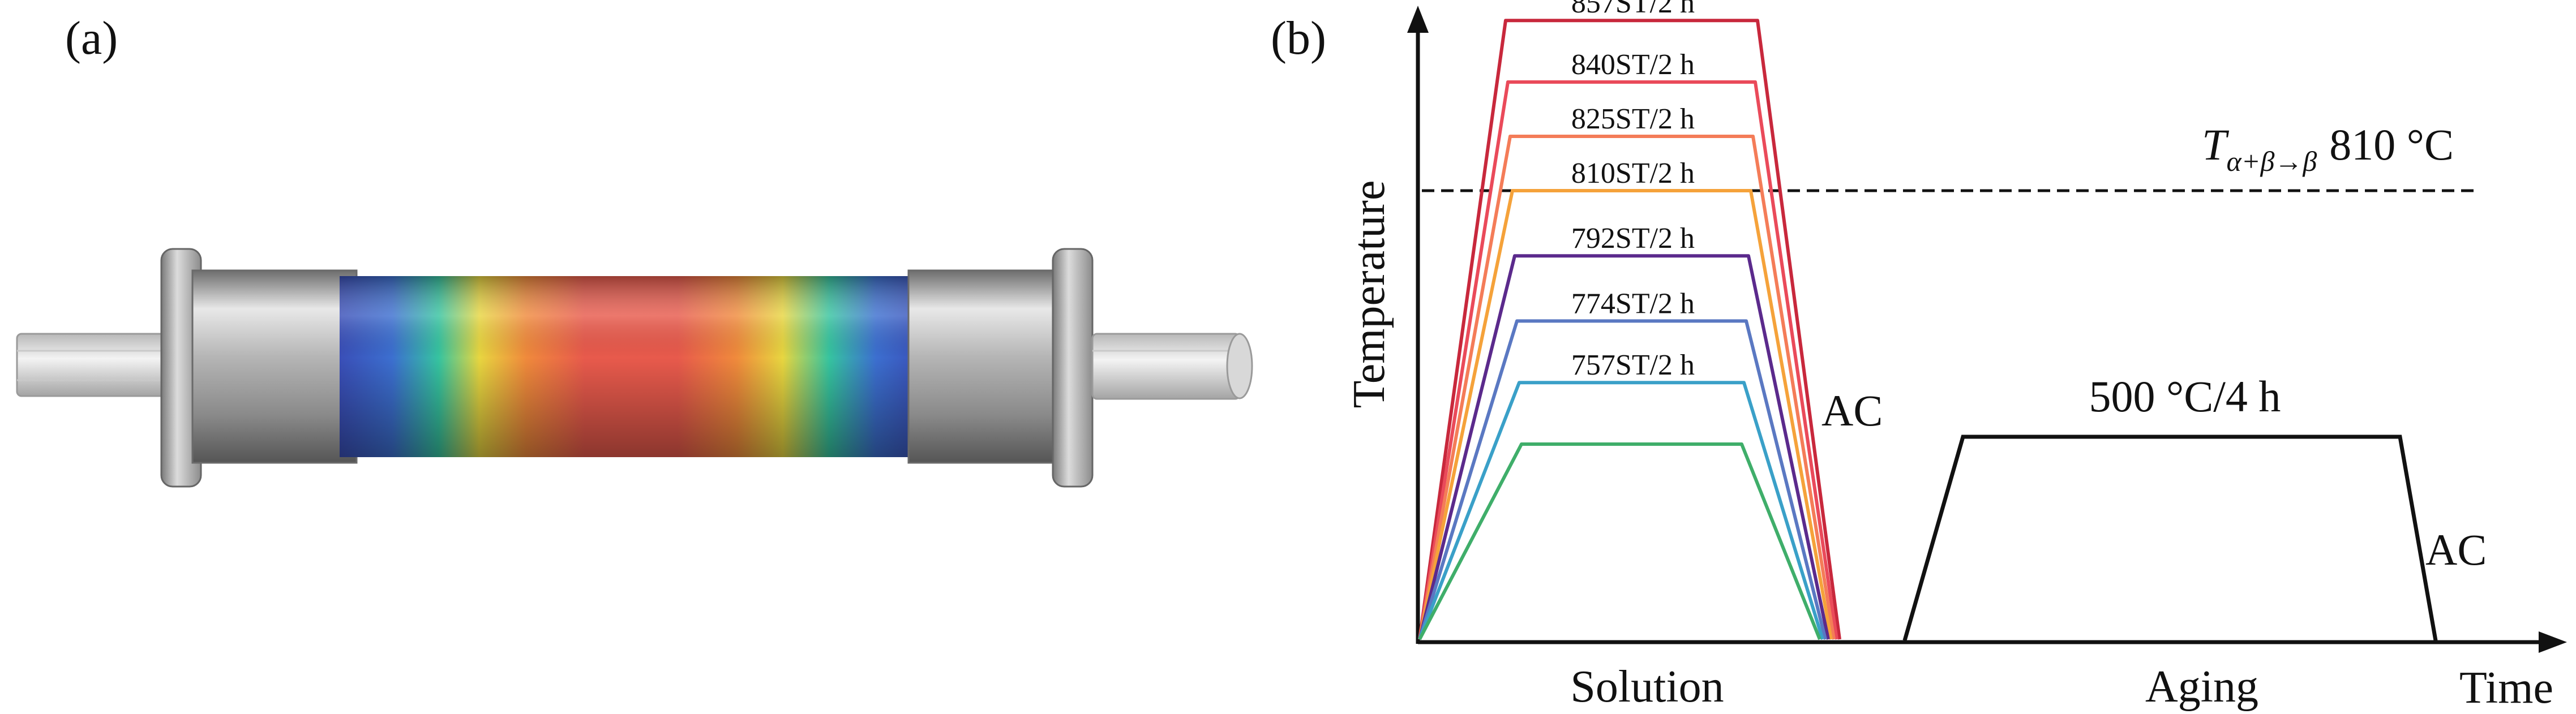 The height and width of the screenshot is (714, 2576). I want to click on transus-symbol: T, so click(2215, 144).